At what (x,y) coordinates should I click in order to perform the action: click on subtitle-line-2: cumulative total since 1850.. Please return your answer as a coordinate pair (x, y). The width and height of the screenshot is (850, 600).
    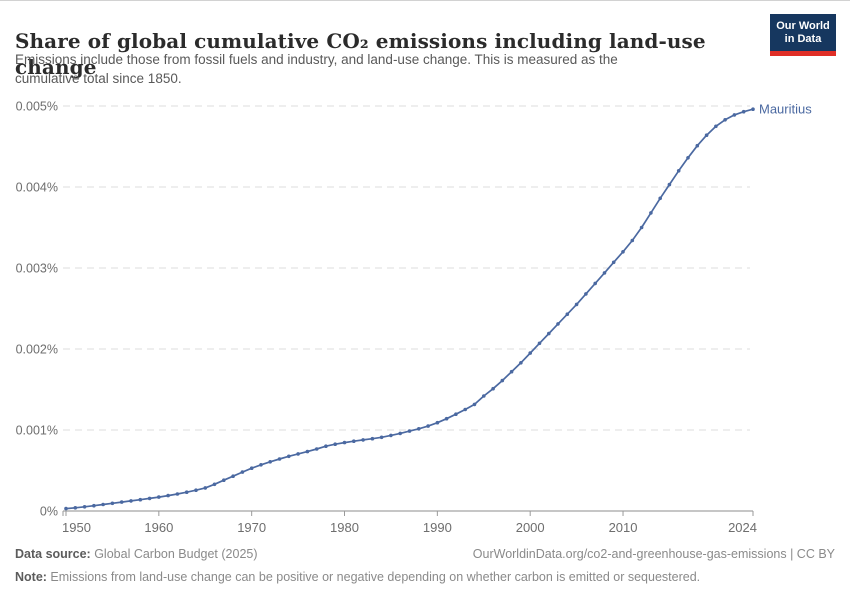
    Looking at the image, I should click on (98, 78).